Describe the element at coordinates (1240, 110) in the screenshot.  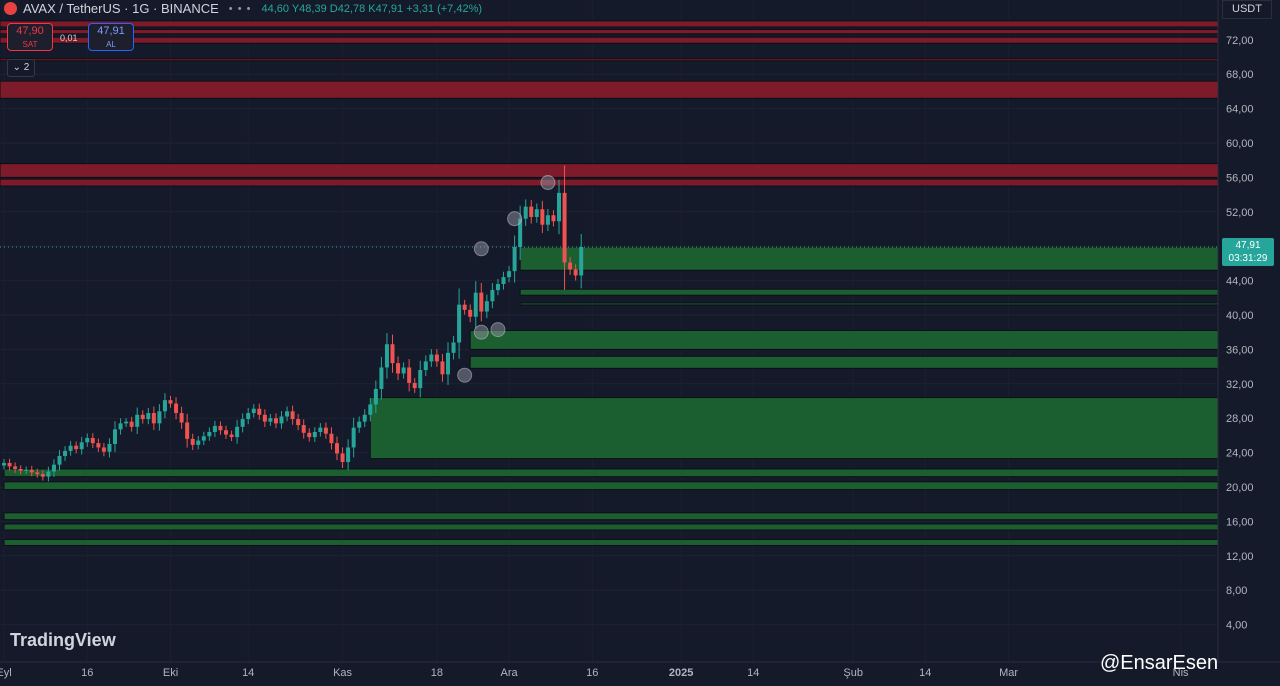
I see `y-tick-label: 64,00` at that location.